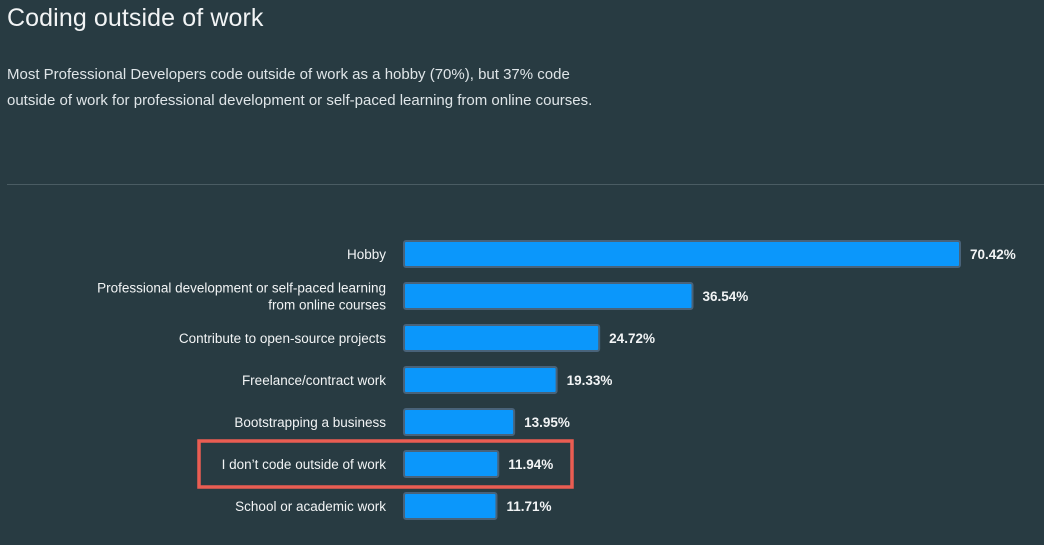  I want to click on value-label-professional-development-or-self-paced-learning-from-online-courses: 36.54%, so click(726, 296).